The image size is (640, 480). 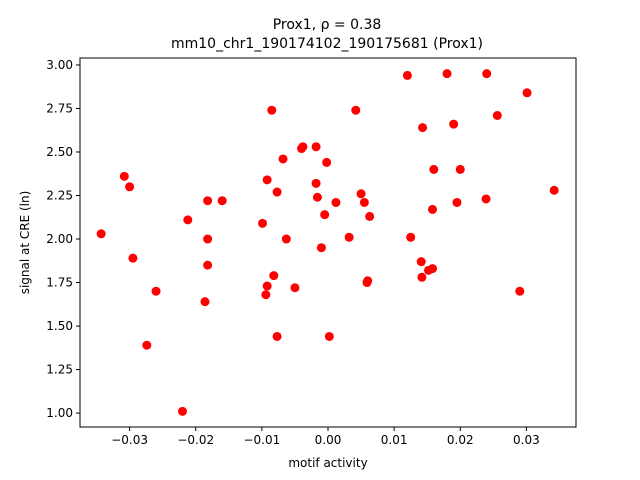 I want to click on x-axis-ticks: −0.03 −0.02 −0.01 0.00 0.01 0.02 0.03, so click(x=325, y=437).